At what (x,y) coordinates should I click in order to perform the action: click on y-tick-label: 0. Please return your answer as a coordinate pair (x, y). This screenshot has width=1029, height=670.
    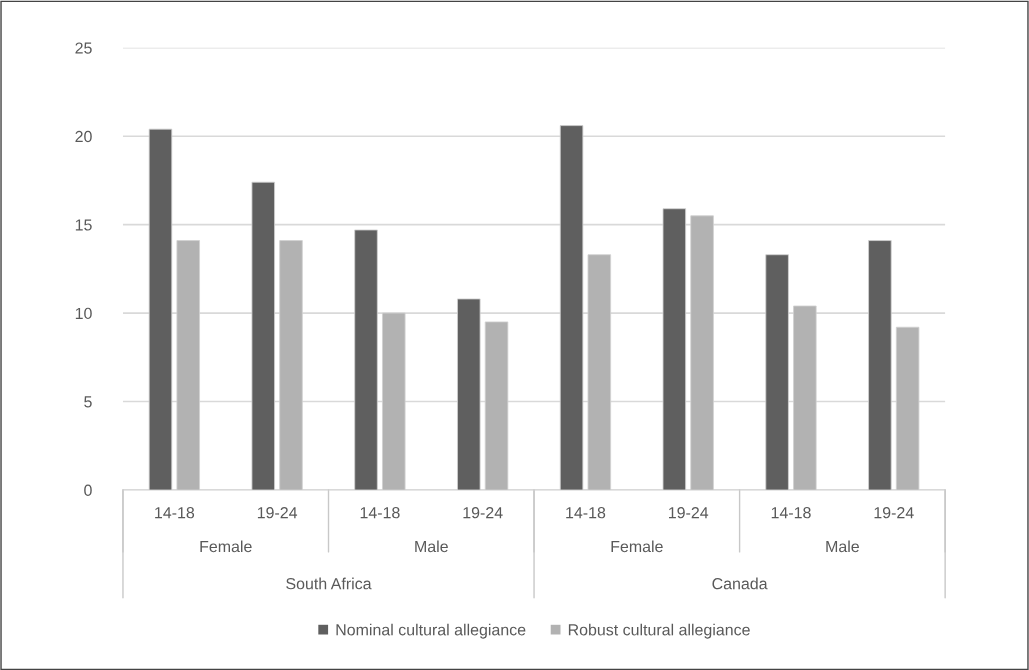
    Looking at the image, I should click on (88, 490).